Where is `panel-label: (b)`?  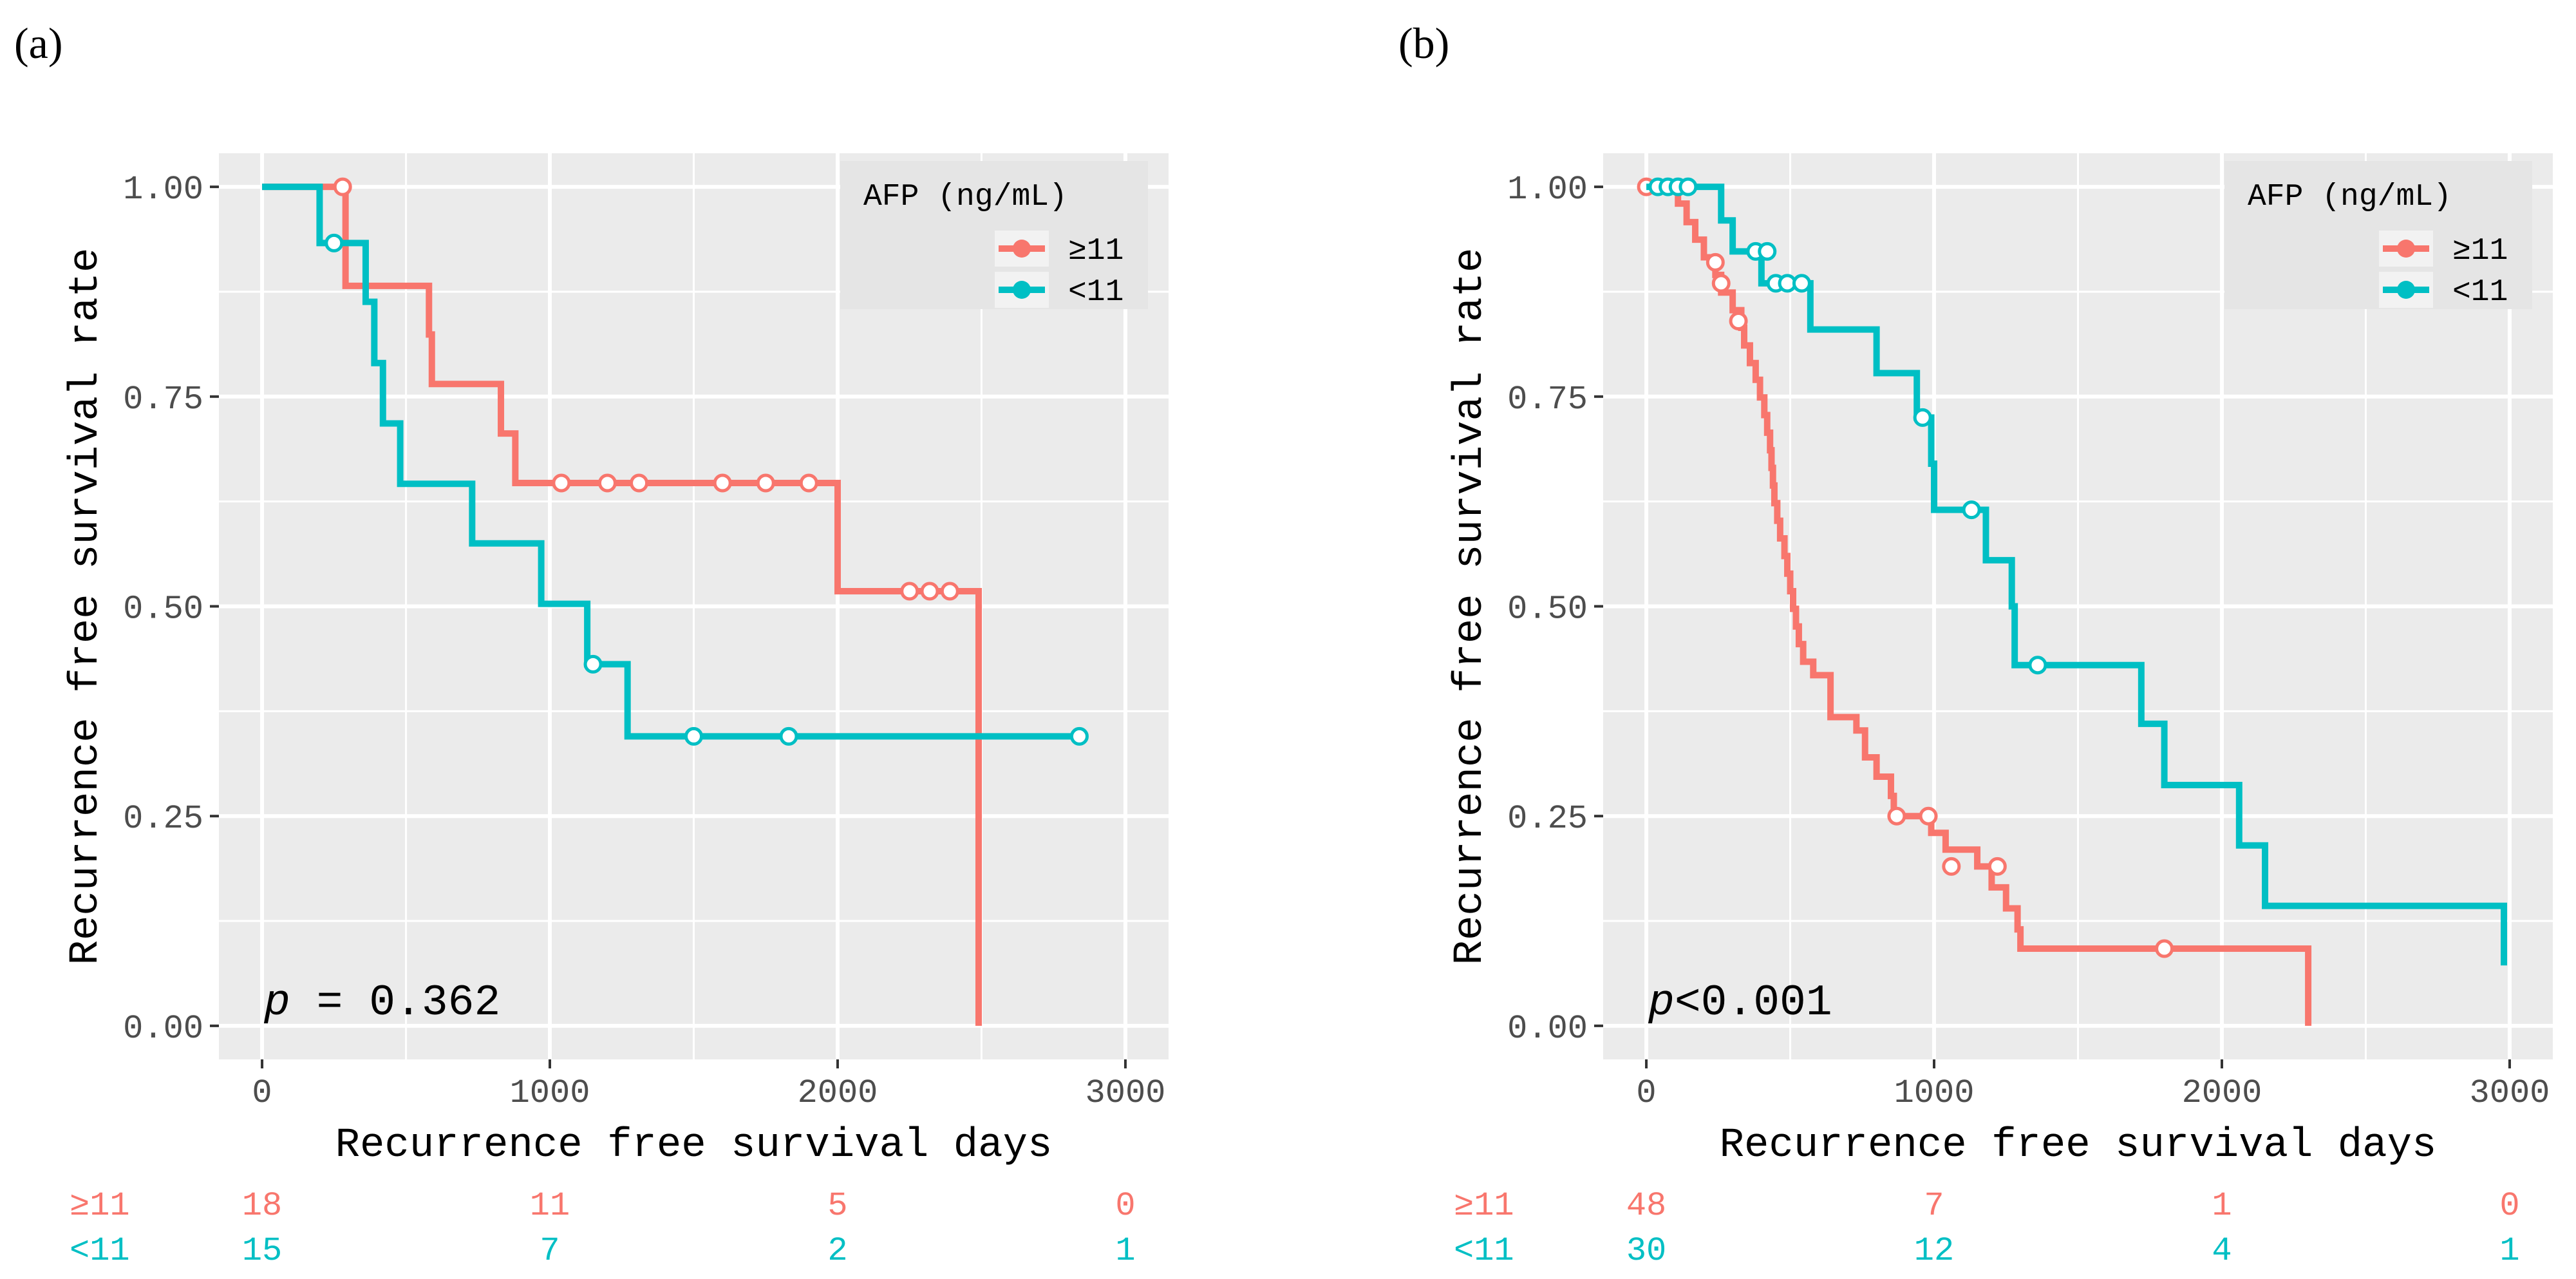 panel-label: (b) is located at coordinates (1423, 43).